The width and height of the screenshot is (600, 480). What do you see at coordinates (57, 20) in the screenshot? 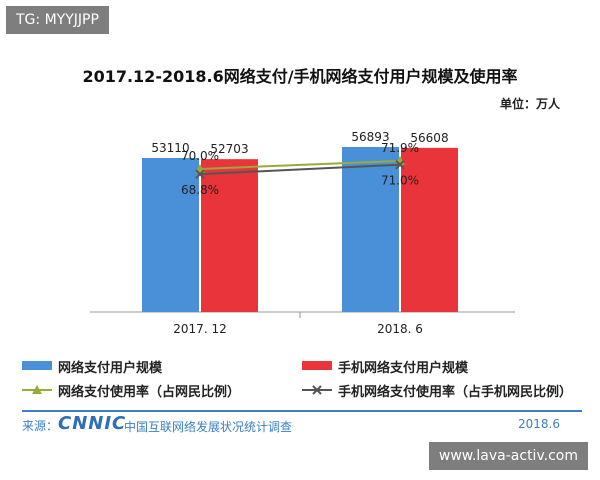
I see `overlay-tag: TG: MYYJJPP` at bounding box center [57, 20].